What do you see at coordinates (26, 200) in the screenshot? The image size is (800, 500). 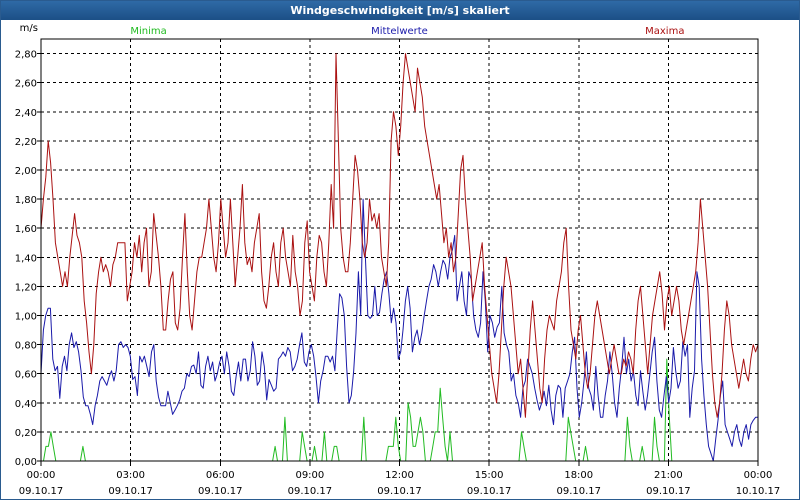 I see `y-tick-label: 1,80` at bounding box center [26, 200].